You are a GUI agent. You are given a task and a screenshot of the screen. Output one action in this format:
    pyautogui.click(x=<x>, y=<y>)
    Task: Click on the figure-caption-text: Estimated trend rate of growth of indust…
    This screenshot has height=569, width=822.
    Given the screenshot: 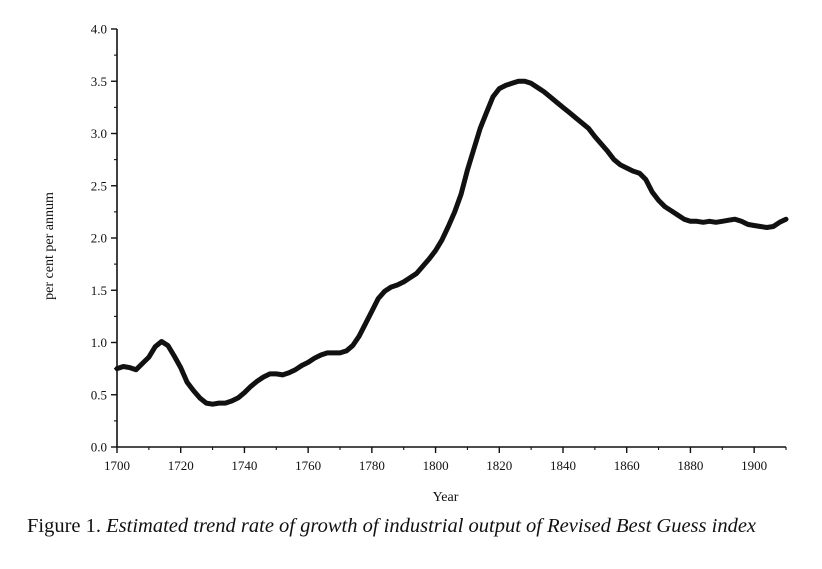 What is the action you would take?
    pyautogui.click(x=431, y=526)
    